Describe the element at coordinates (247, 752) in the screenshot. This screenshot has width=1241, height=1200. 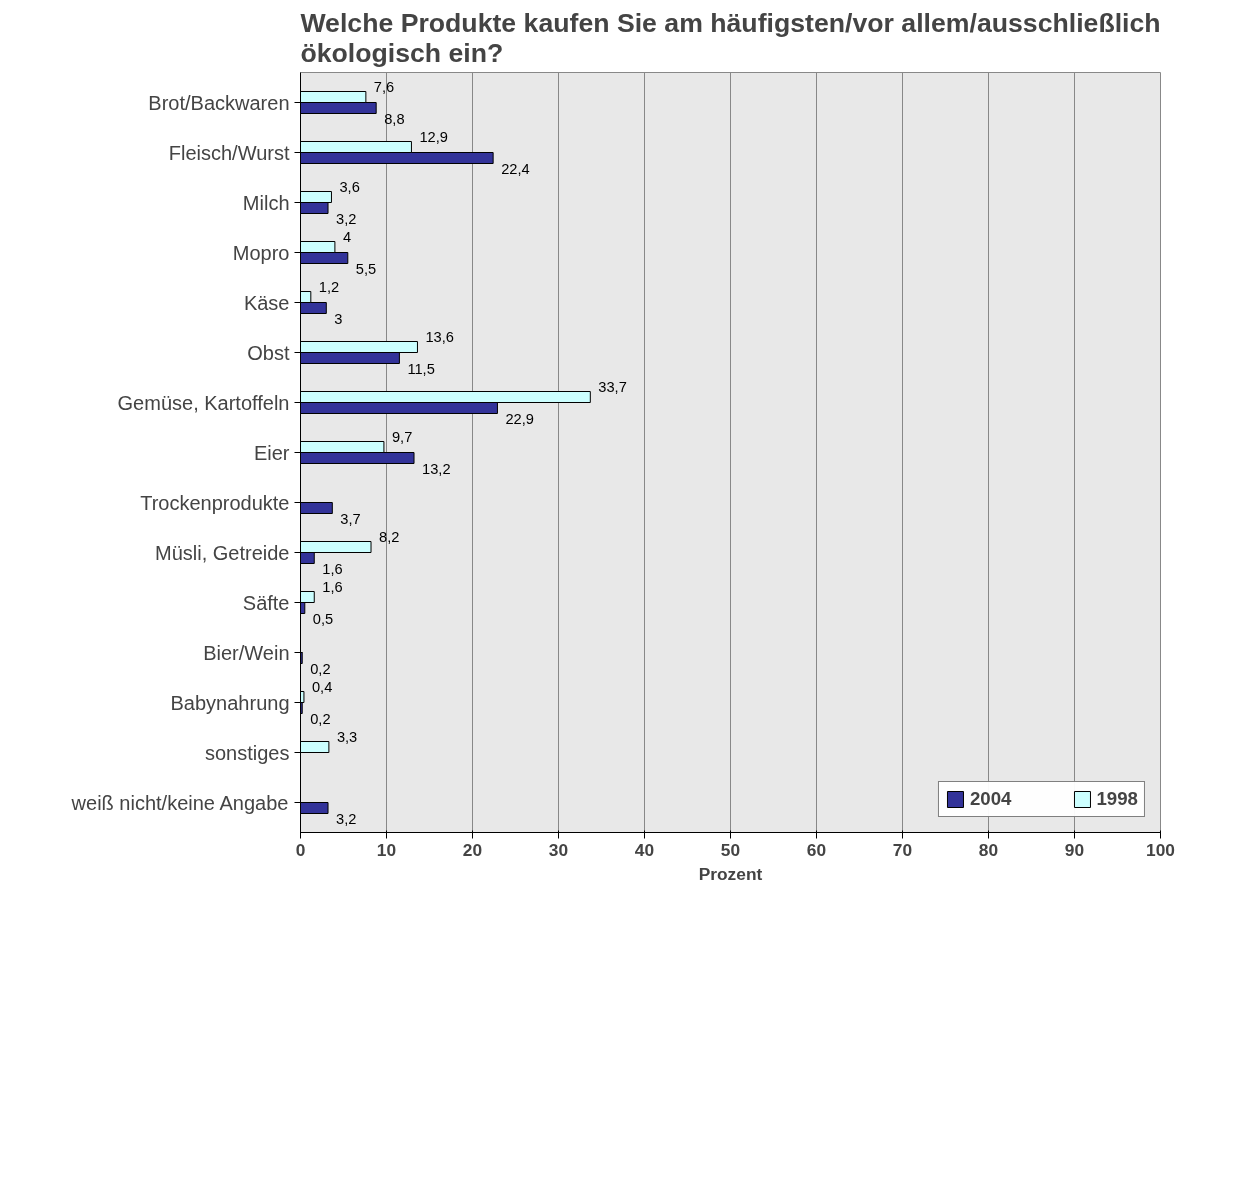
I see `y-tick-label: sonstiges` at that location.